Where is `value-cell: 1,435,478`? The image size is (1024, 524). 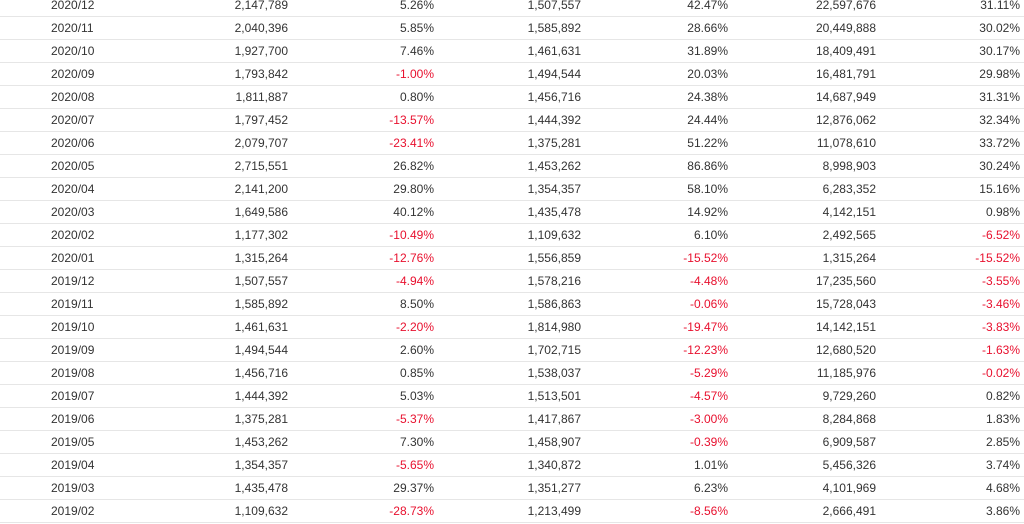 value-cell: 1,435,478 is located at coordinates (261, 488).